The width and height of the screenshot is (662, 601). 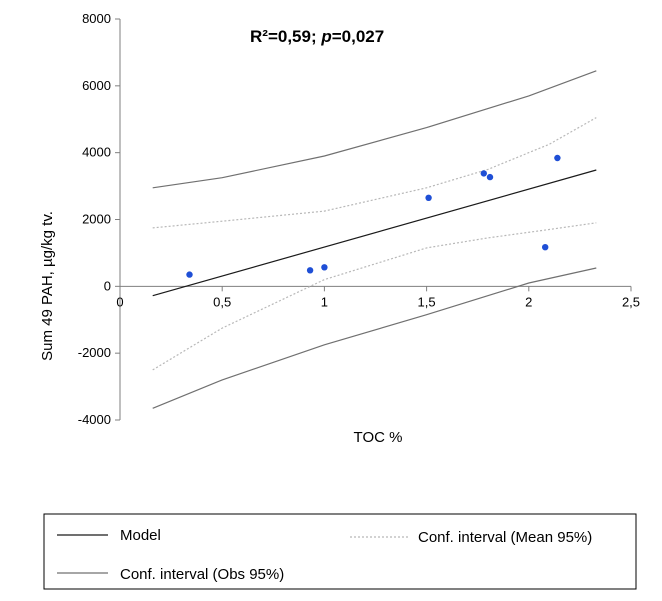 I want to click on legend-box, so click(x=340, y=551).